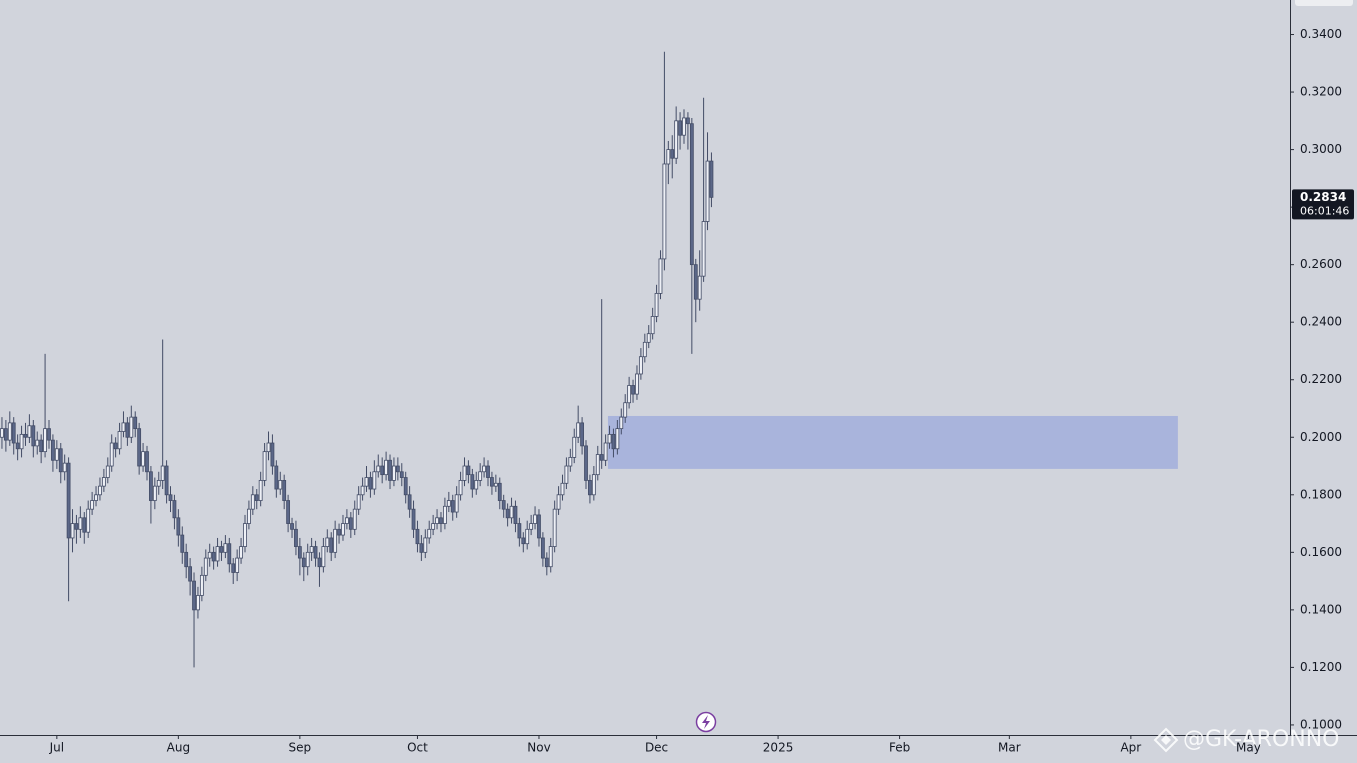 This screenshot has height=763, width=1357. What do you see at coordinates (1321, 494) in the screenshot?
I see `y-tick-label: 0.1800` at bounding box center [1321, 494].